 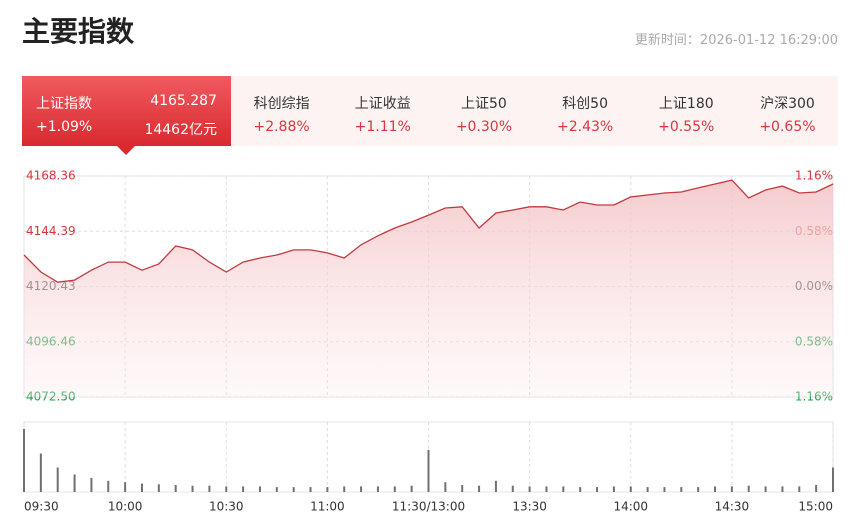 I want to click on index-tab: 上证180 +0.55%, so click(x=686, y=111).